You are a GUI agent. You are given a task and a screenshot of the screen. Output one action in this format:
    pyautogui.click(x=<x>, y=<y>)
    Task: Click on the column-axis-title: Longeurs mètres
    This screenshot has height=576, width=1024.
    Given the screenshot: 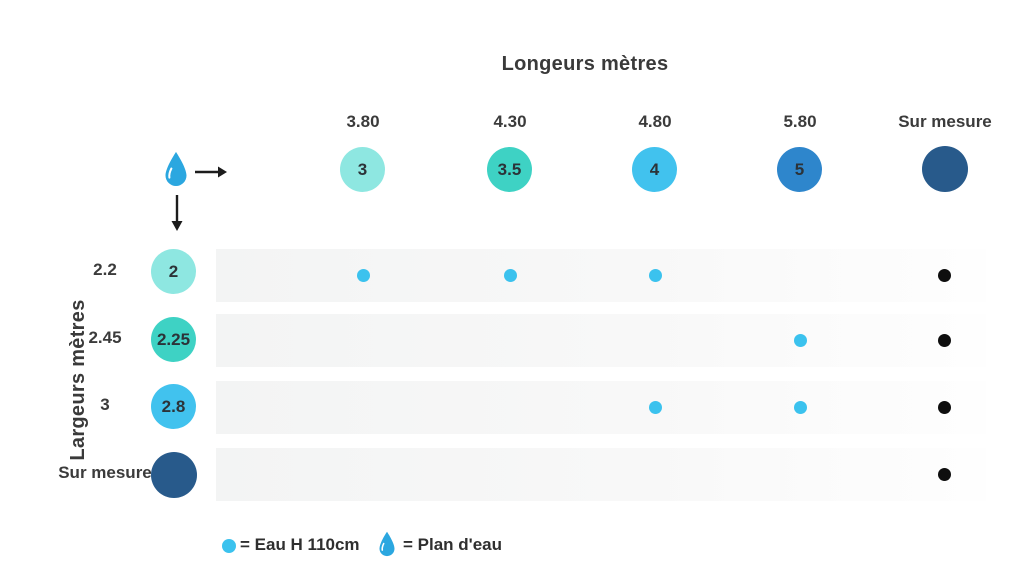 What is the action you would take?
    pyautogui.click(x=585, y=64)
    